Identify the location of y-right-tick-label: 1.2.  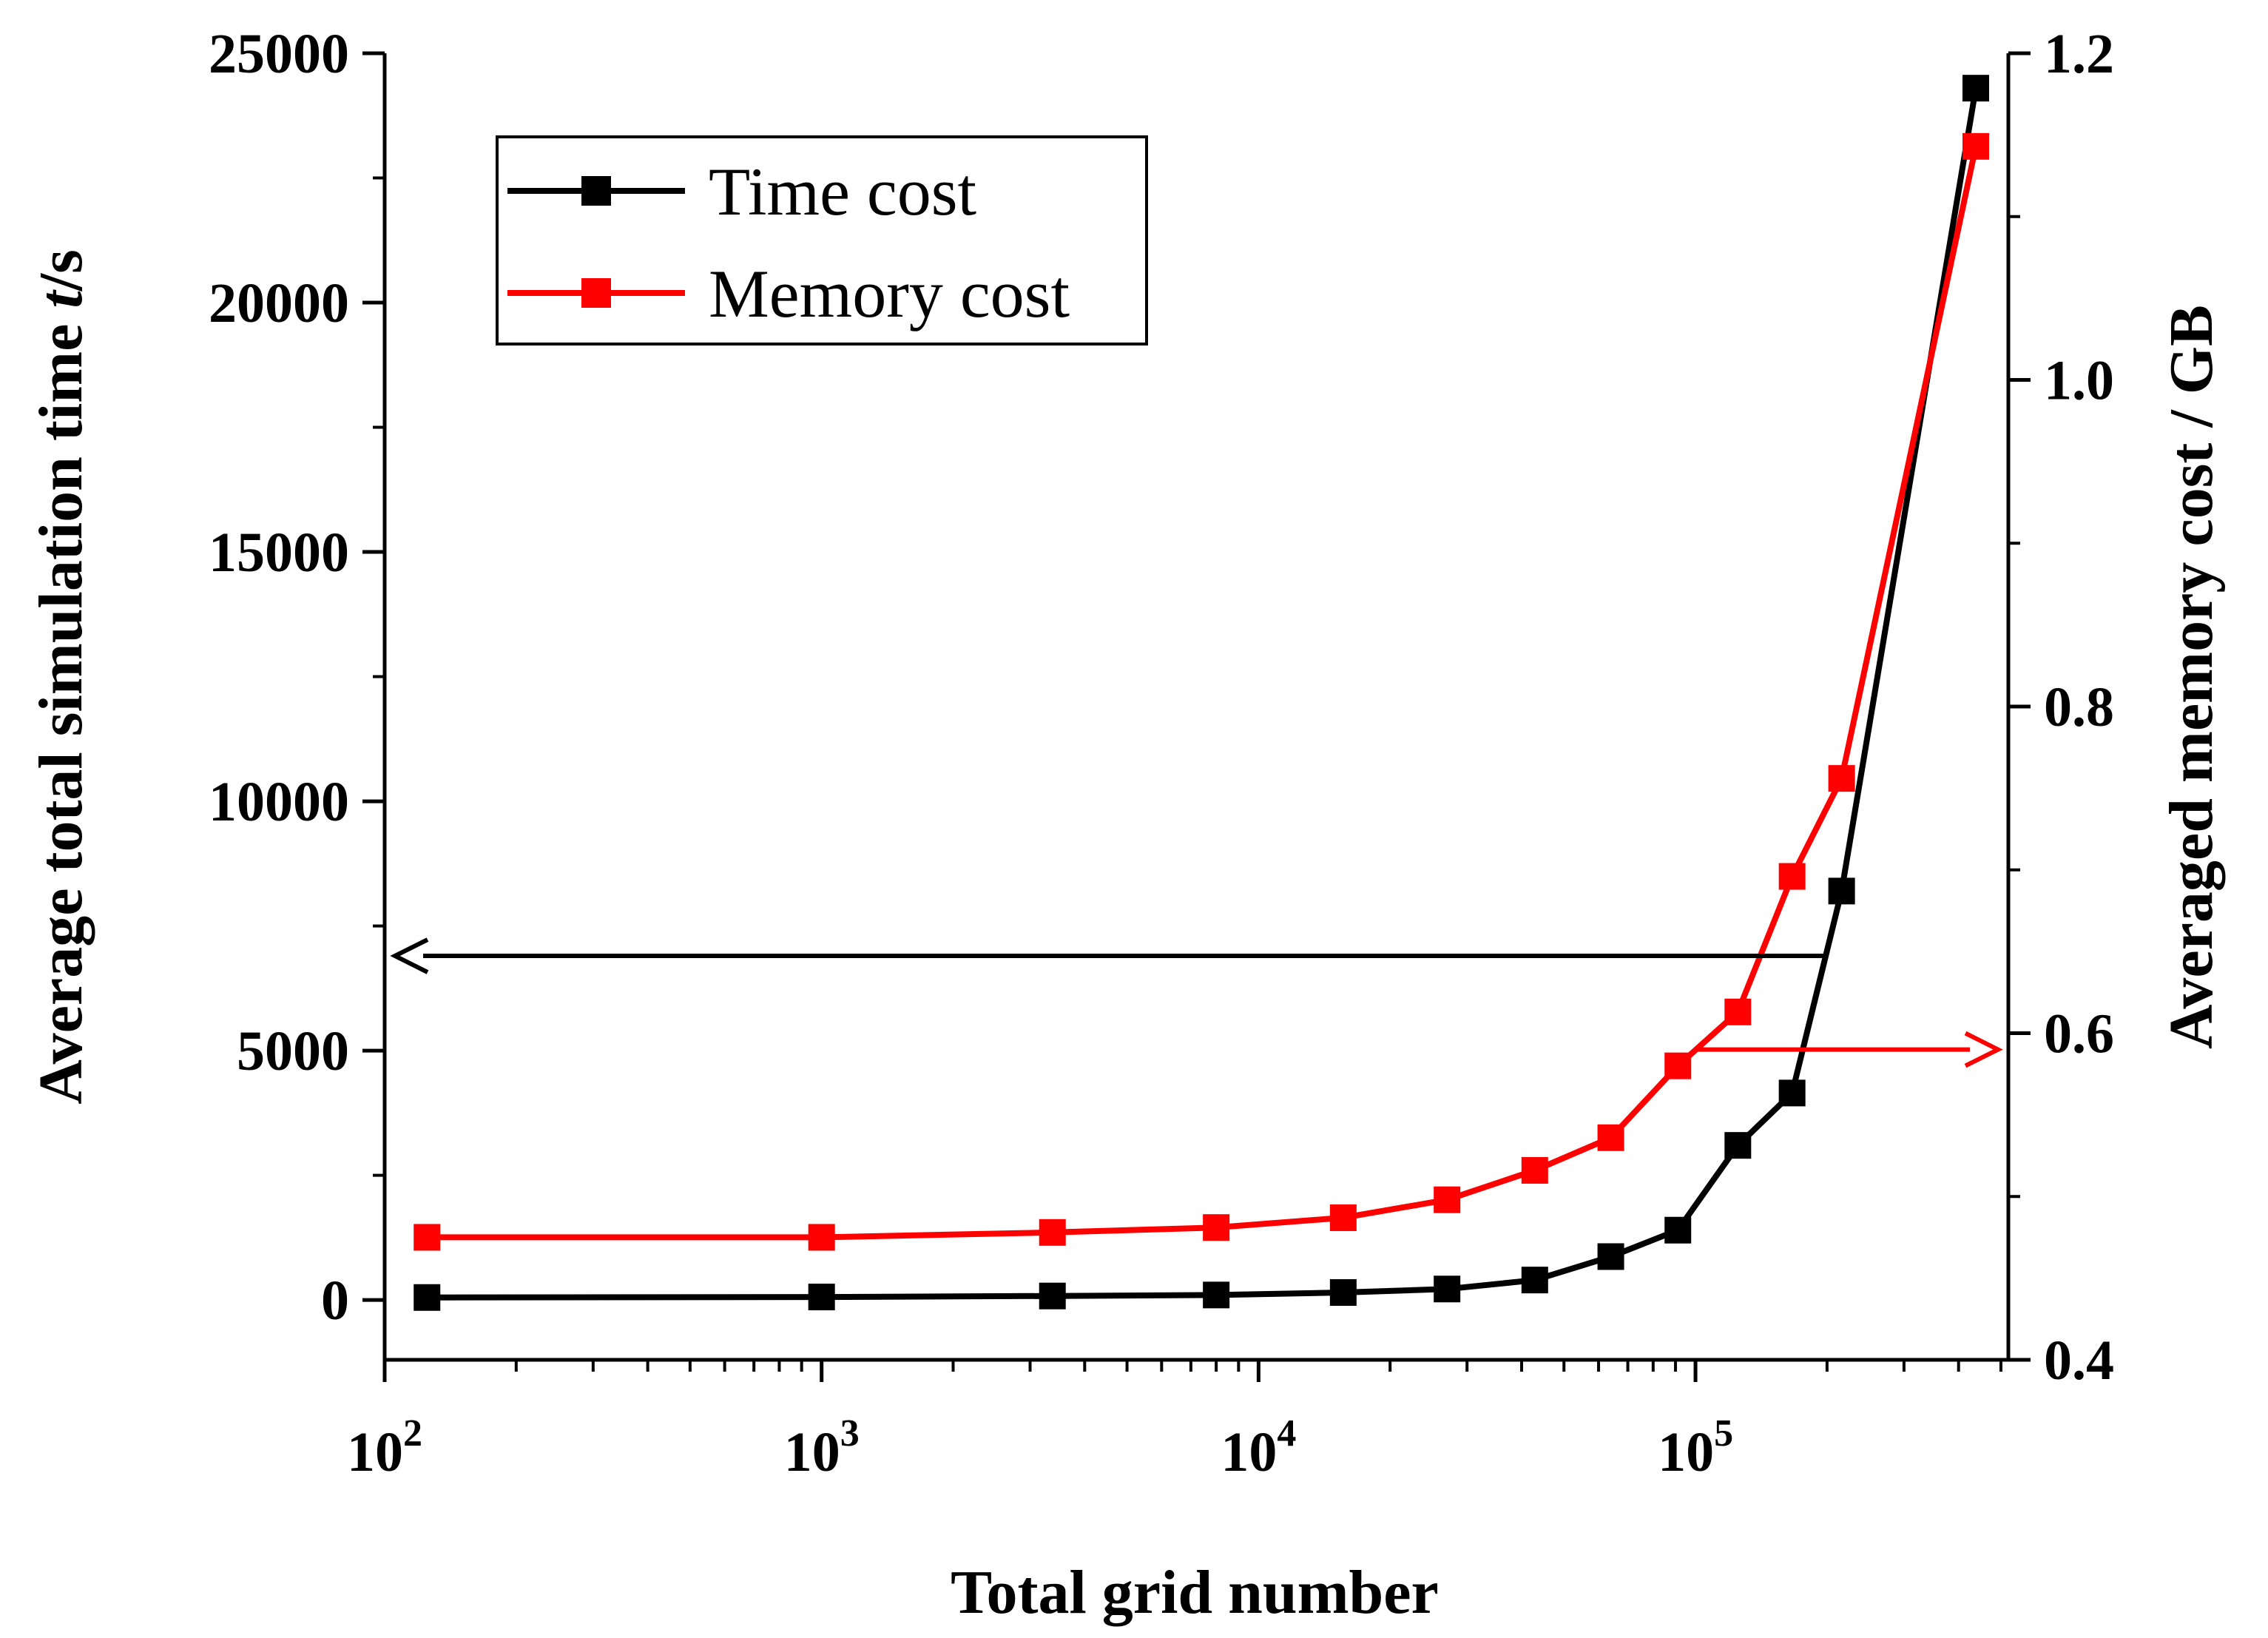
(2079, 54).